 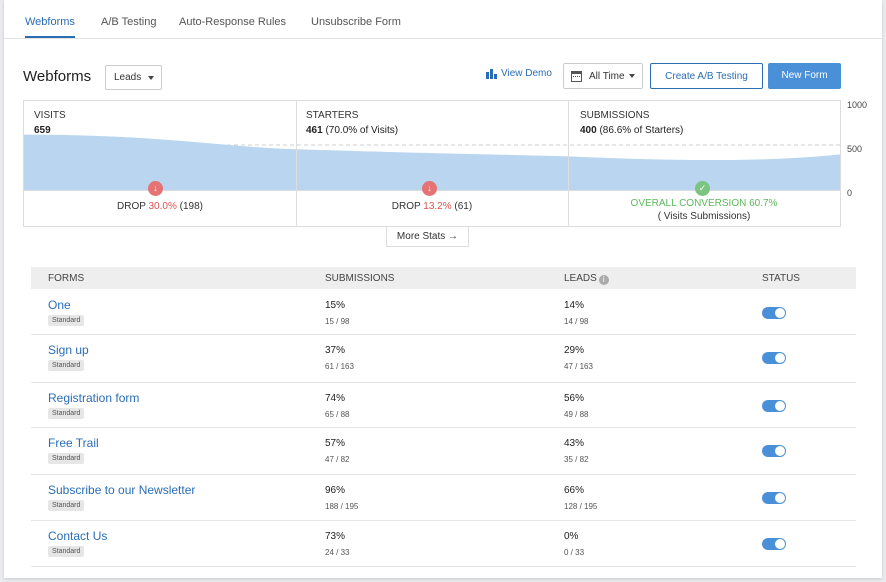 What do you see at coordinates (128, 77) in the screenshot?
I see `leads-select-value: Leads` at bounding box center [128, 77].